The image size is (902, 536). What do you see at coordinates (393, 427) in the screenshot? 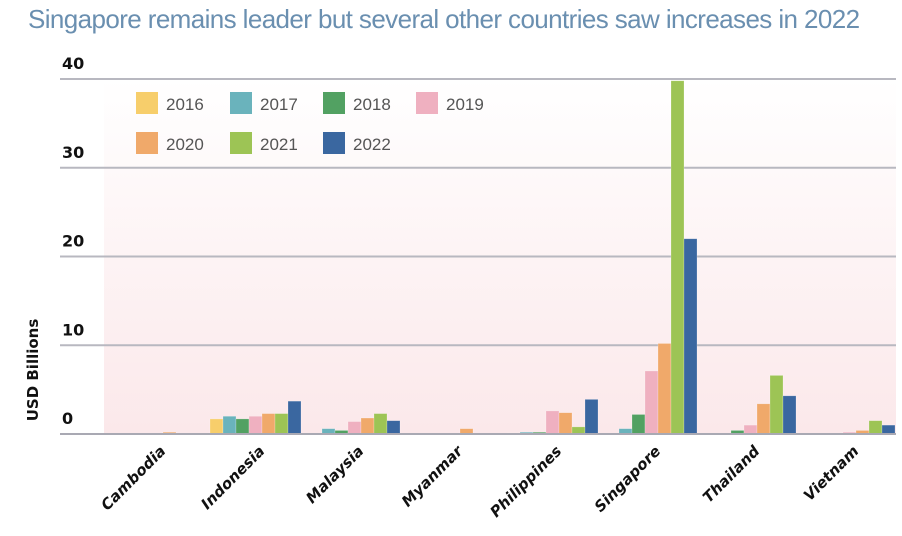
I see `bar-2022-malaysia` at bounding box center [393, 427].